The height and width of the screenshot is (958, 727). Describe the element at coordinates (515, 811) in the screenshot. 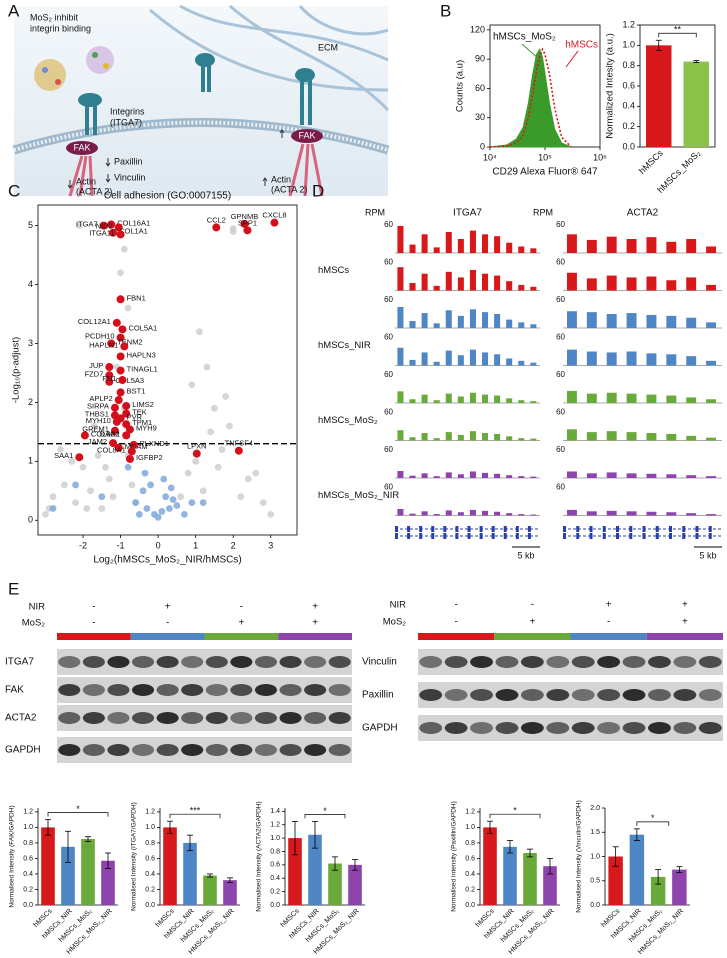

I see `significance-label: *` at that location.